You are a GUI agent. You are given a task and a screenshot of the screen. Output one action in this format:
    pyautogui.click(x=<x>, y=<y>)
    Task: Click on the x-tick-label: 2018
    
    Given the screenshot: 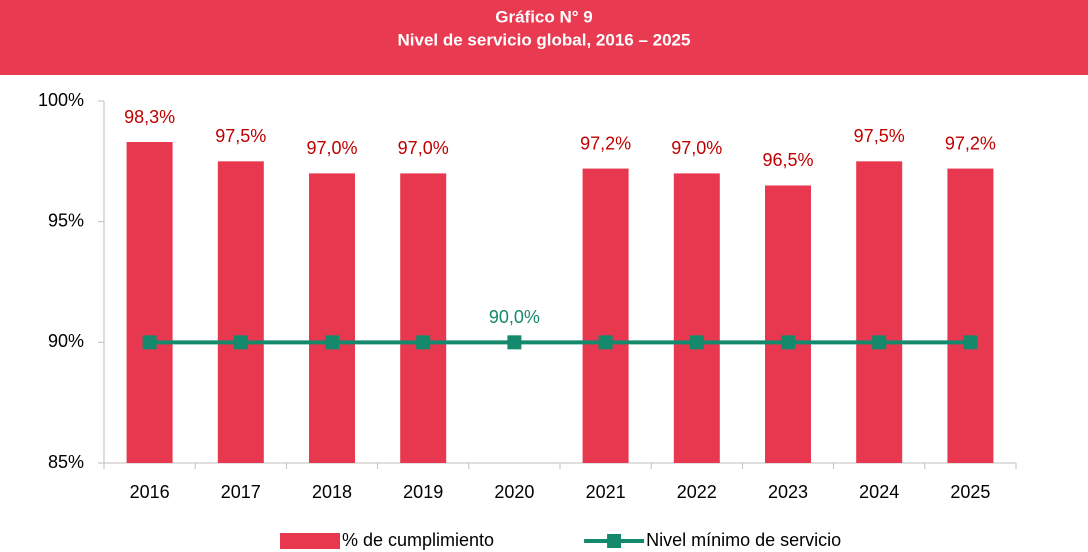 What is the action you would take?
    pyautogui.click(x=332, y=492)
    